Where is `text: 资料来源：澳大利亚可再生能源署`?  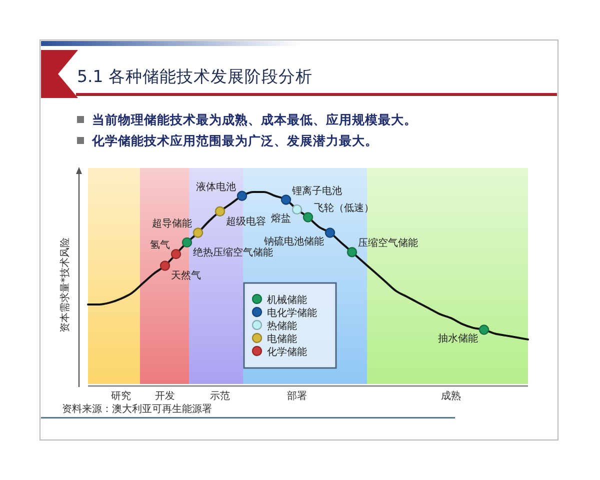 text: 资料来源：澳大利亚可再生能源署 is located at coordinates (137, 409).